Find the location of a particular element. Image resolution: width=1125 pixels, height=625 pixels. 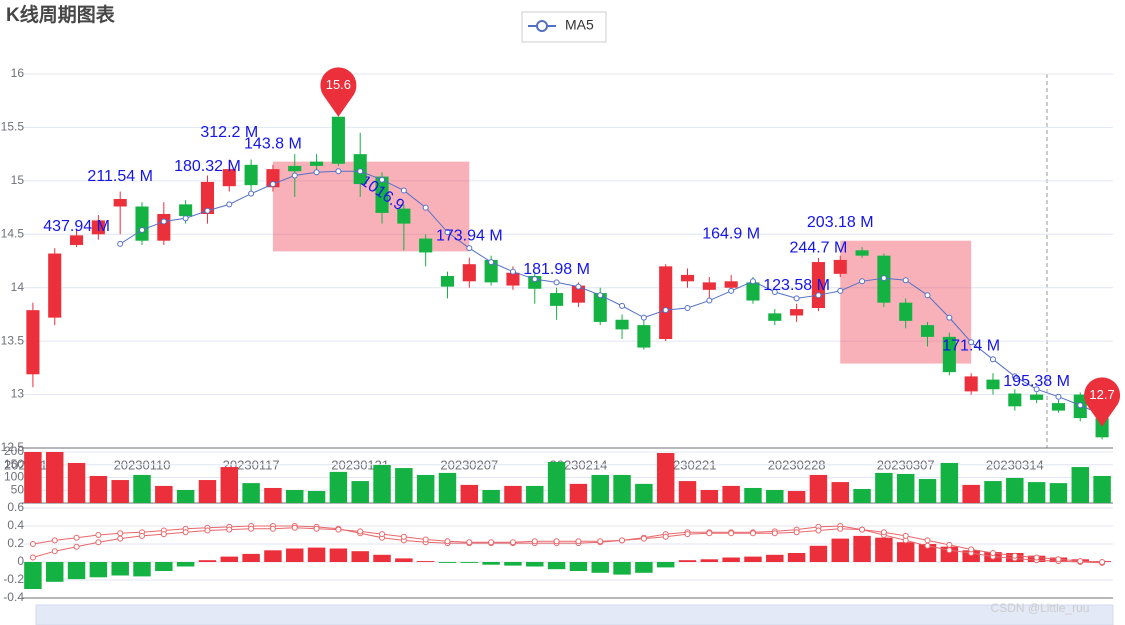

data-zoom is located at coordinates (574, 614).